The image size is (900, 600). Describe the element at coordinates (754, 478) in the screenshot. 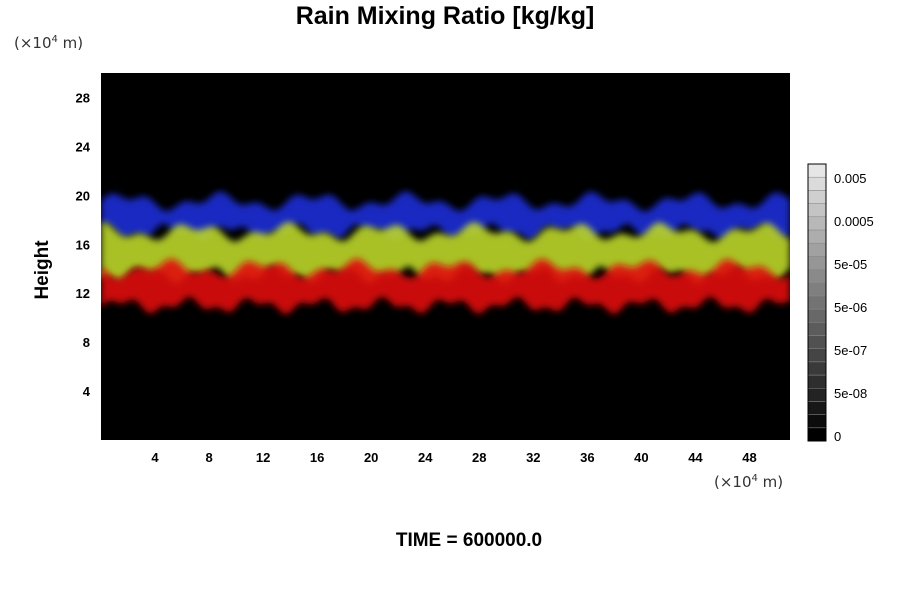

I see `x-unit-exponent: 4` at that location.